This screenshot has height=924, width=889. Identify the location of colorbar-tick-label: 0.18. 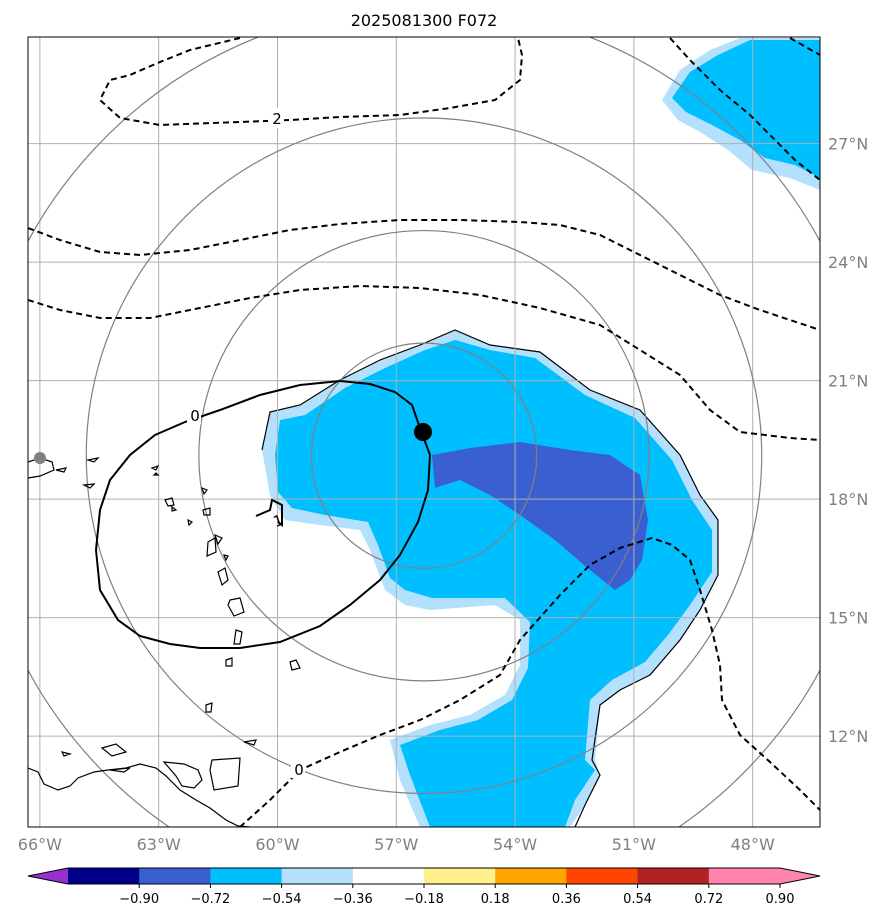
(495, 899).